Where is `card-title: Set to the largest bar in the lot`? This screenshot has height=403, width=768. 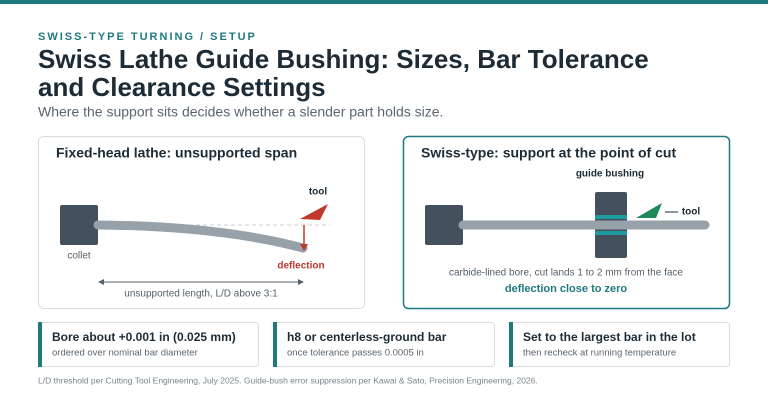
card-title: Set to the largest bar in the lot is located at coordinates (609, 337).